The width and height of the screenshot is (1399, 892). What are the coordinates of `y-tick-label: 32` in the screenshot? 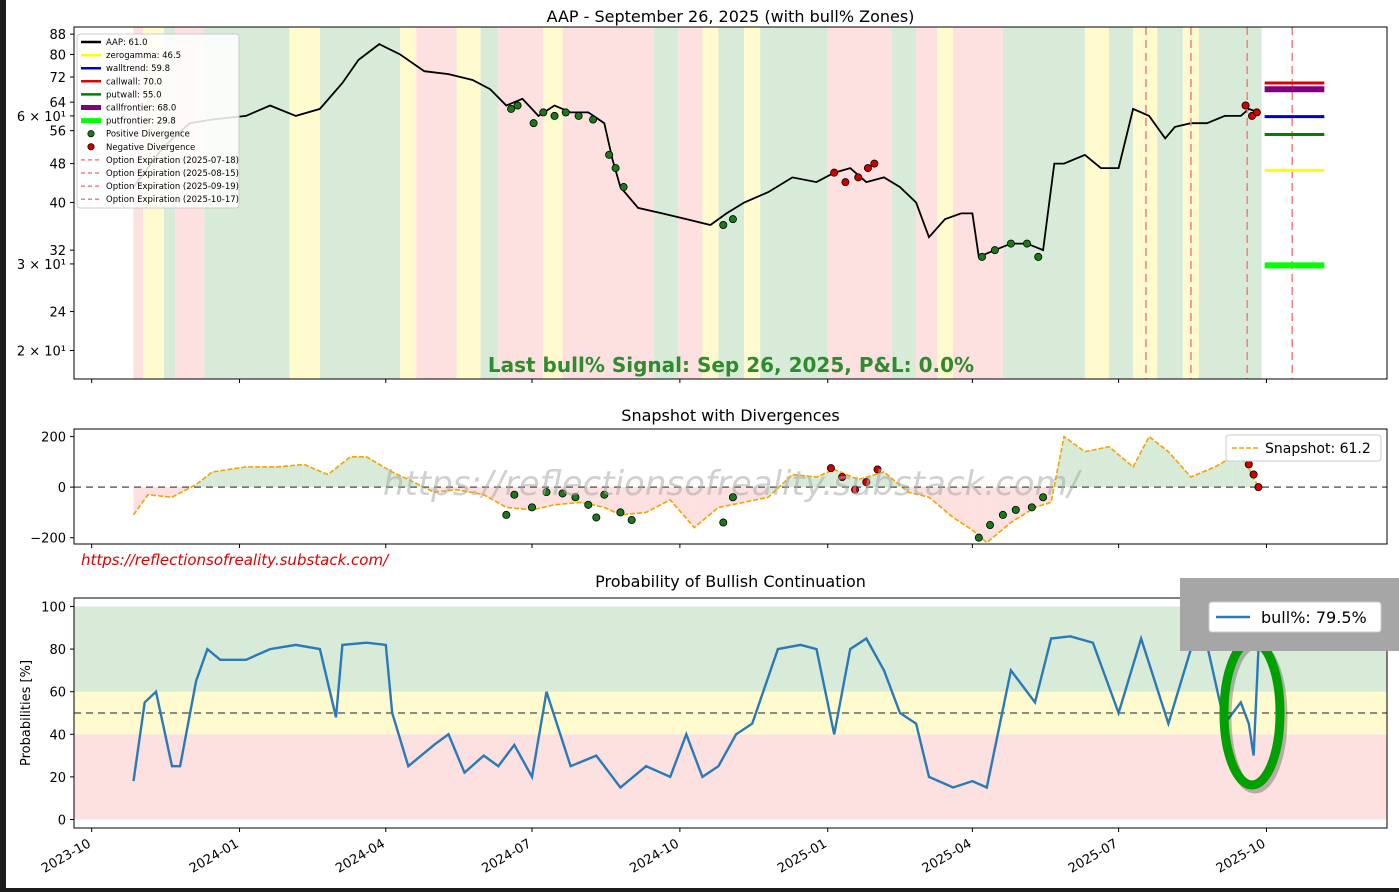 It's located at (57, 251).